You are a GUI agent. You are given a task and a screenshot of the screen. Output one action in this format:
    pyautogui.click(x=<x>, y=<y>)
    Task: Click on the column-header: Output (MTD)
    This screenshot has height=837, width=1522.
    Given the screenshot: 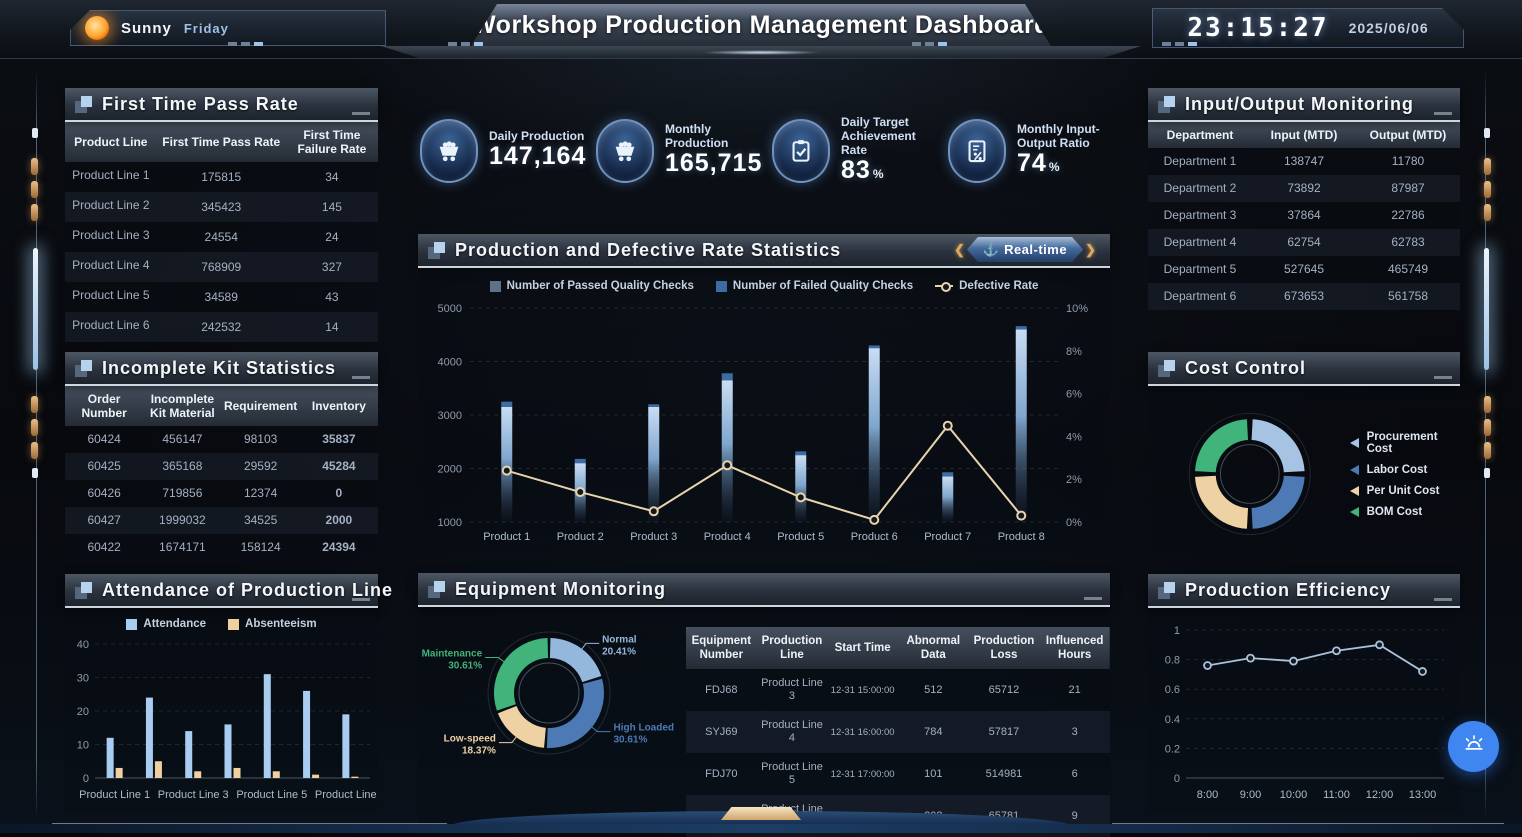 What is the action you would take?
    pyautogui.click(x=1408, y=135)
    